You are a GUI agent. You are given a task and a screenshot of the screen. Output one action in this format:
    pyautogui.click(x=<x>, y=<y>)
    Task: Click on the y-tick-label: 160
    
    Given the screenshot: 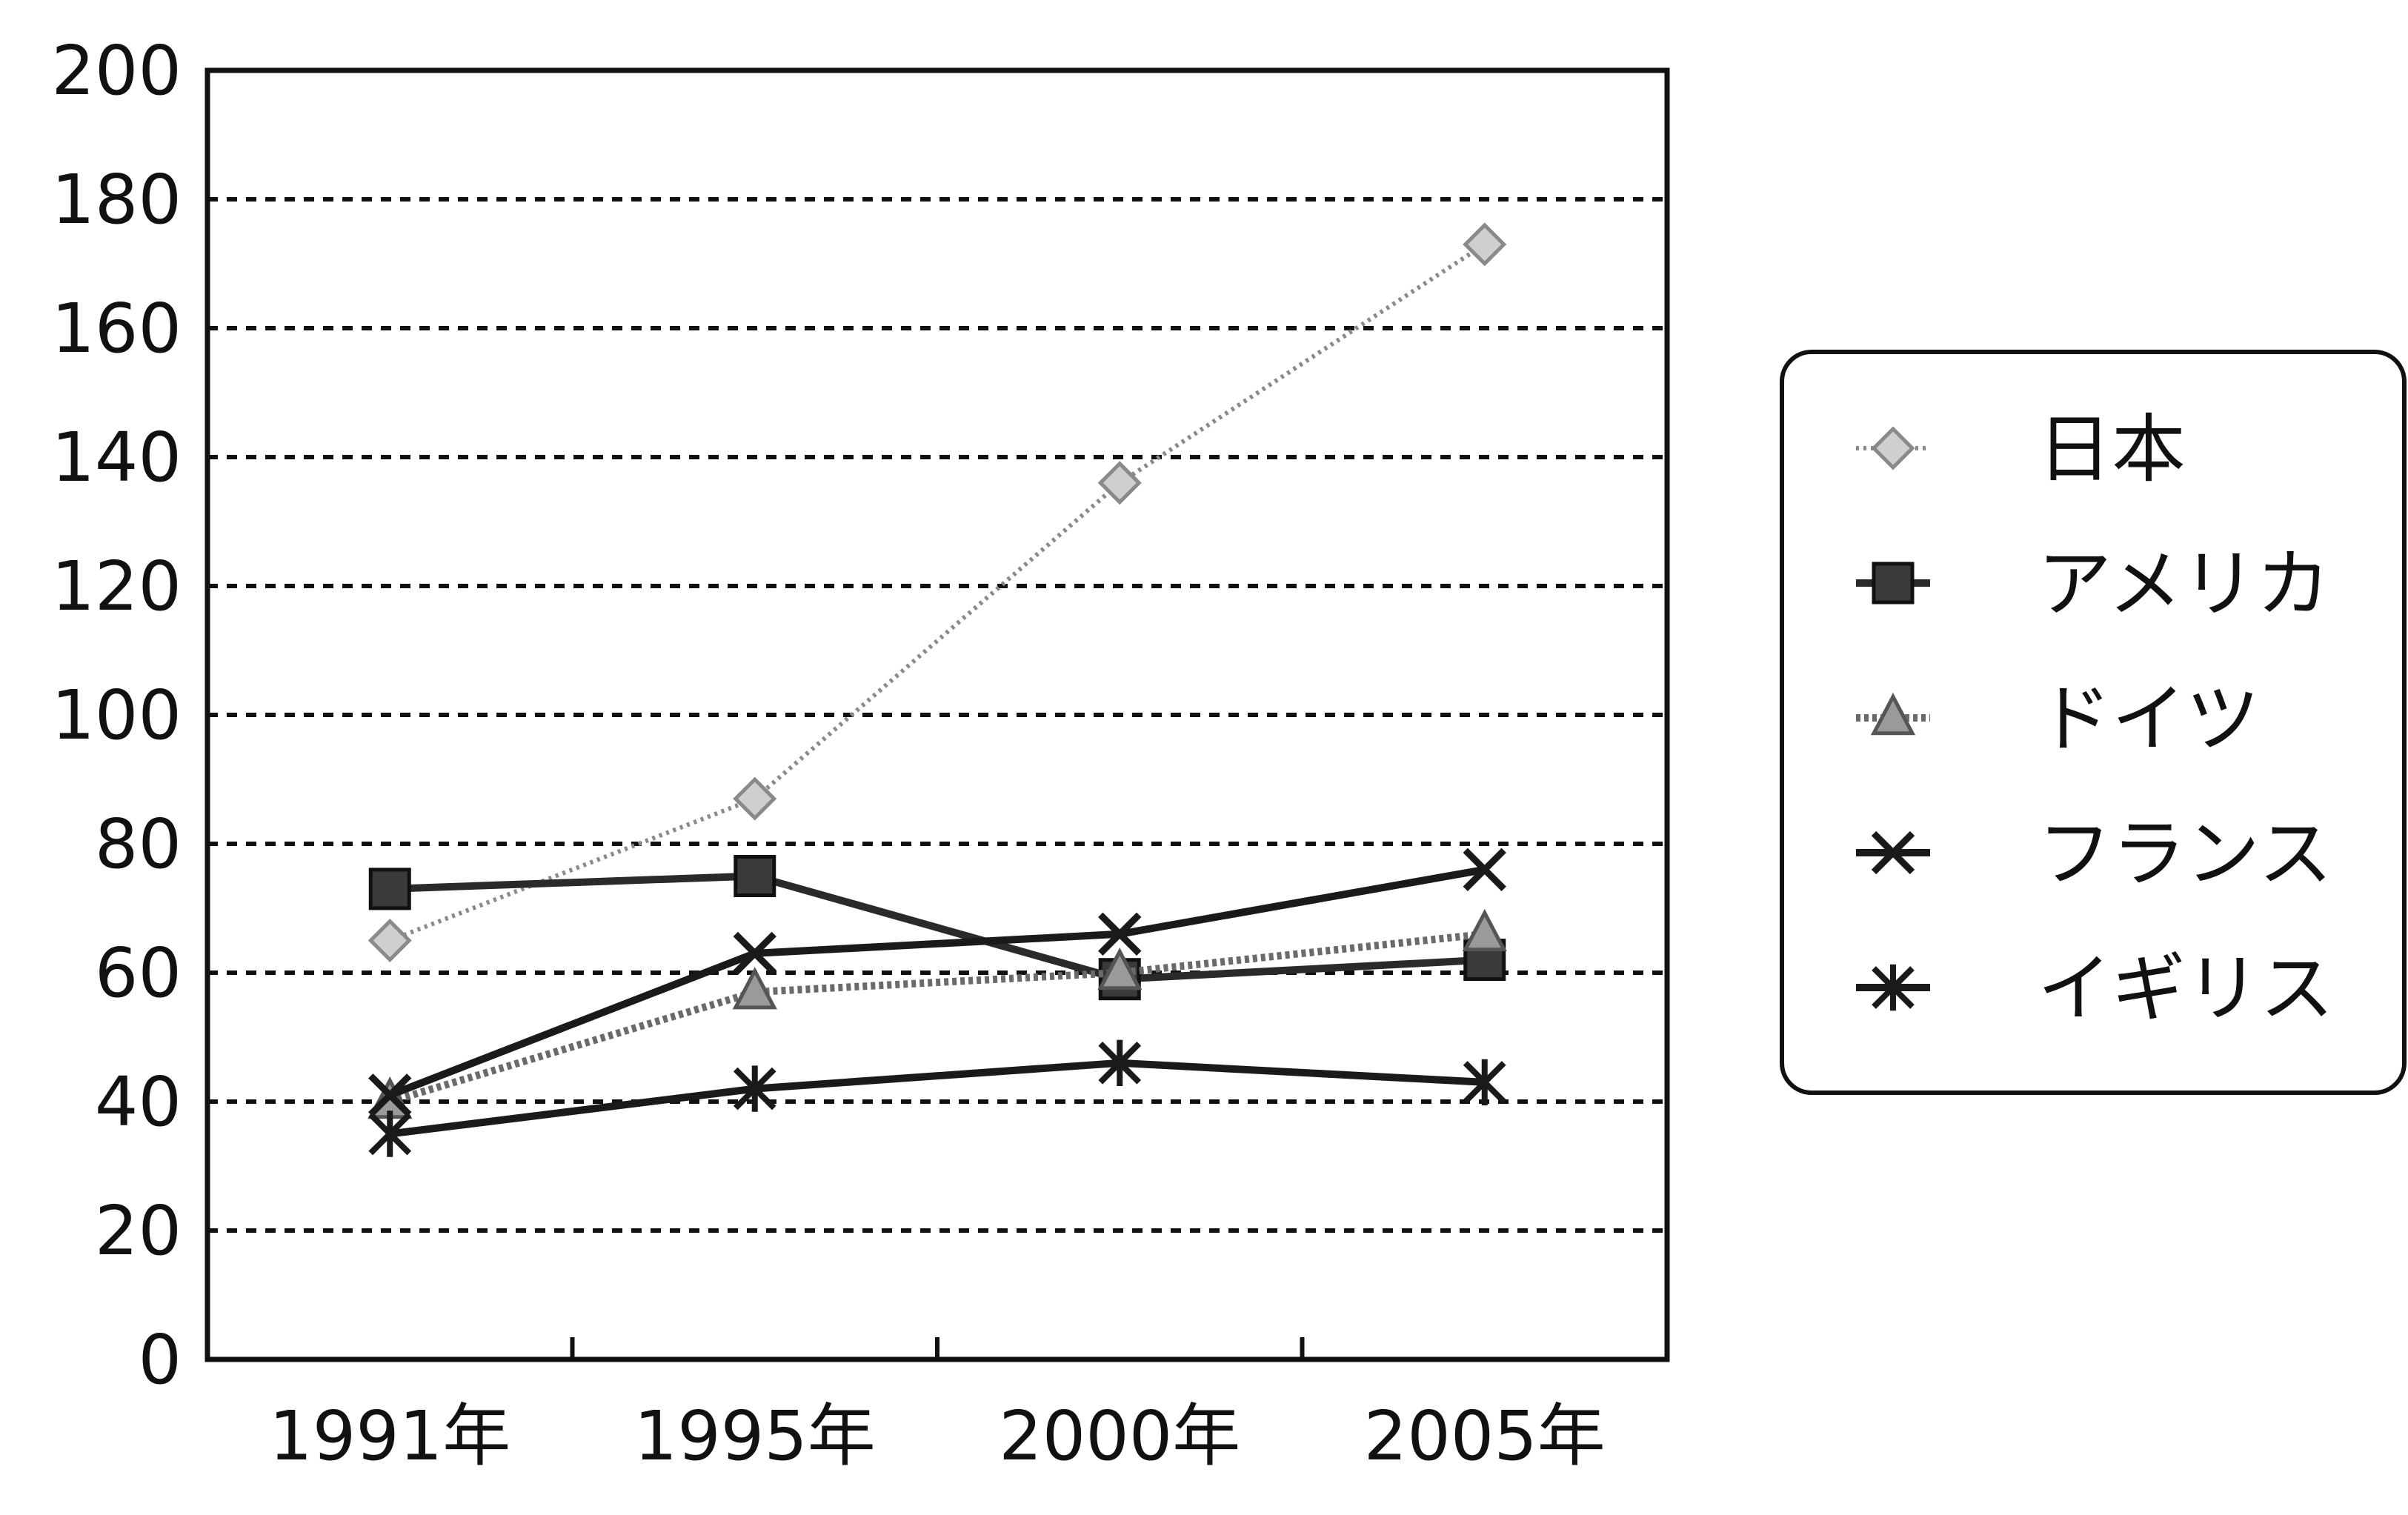 What is the action you would take?
    pyautogui.click(x=116, y=328)
    